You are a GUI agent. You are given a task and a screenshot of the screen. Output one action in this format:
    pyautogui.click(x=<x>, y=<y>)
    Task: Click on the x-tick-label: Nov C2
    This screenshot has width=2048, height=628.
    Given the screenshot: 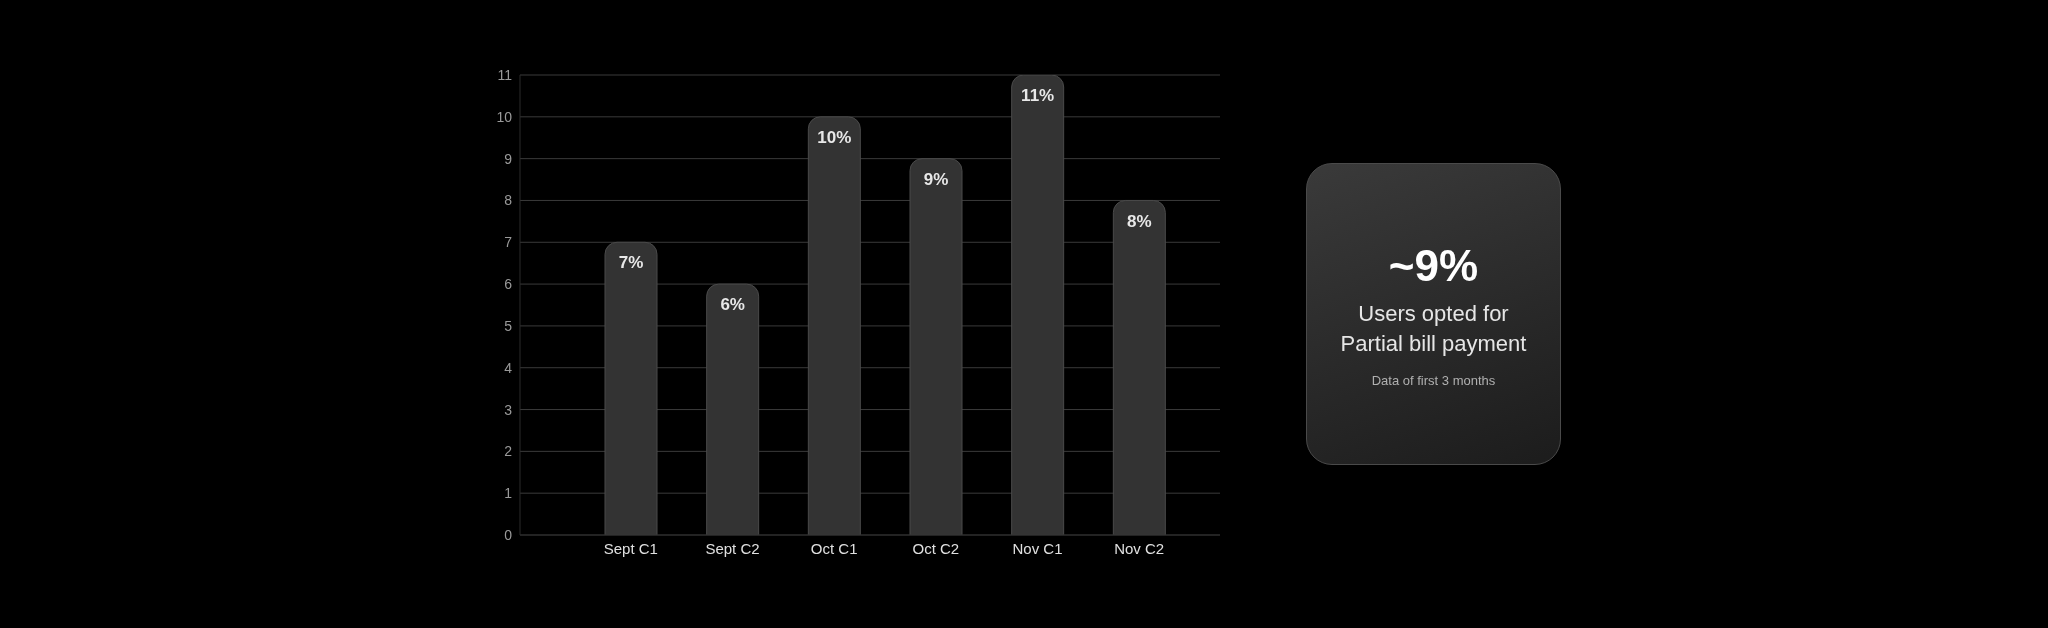 What is the action you would take?
    pyautogui.click(x=1139, y=548)
    